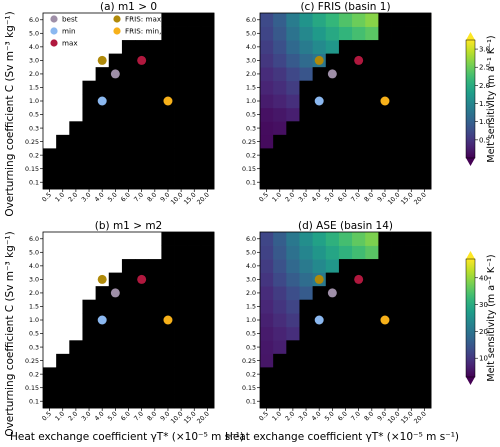  I want to click on x-tick-label: 5.0, so click(113, 197).